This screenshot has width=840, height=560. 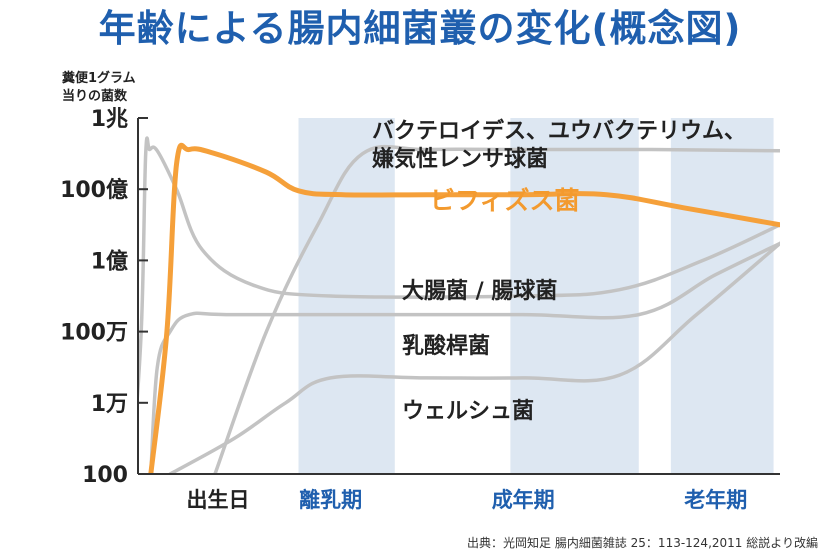 What do you see at coordinates (109, 261) in the screenshot?
I see `y-tick-label-2: 1億` at bounding box center [109, 261].